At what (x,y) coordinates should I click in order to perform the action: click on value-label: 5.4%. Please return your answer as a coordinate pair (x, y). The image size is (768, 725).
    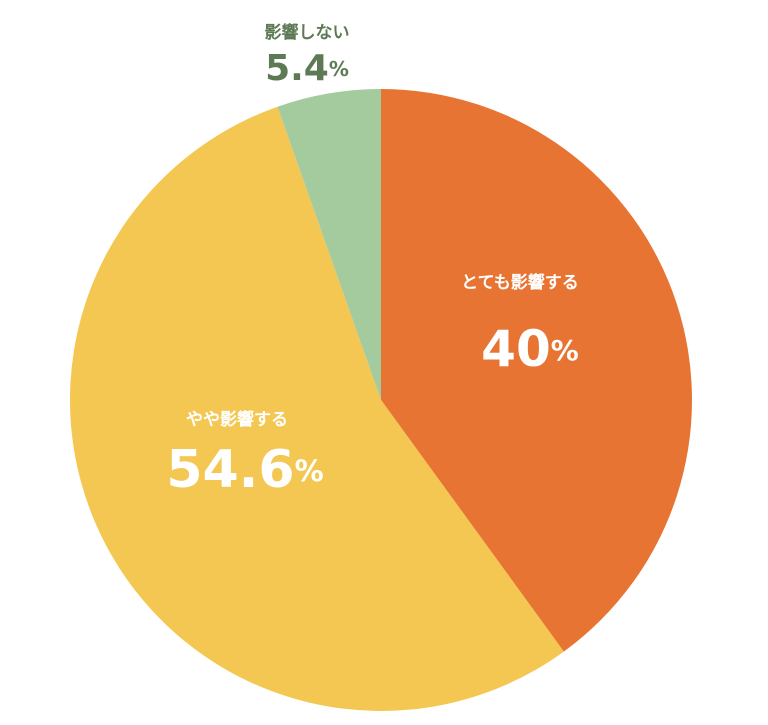
    Looking at the image, I should click on (307, 68).